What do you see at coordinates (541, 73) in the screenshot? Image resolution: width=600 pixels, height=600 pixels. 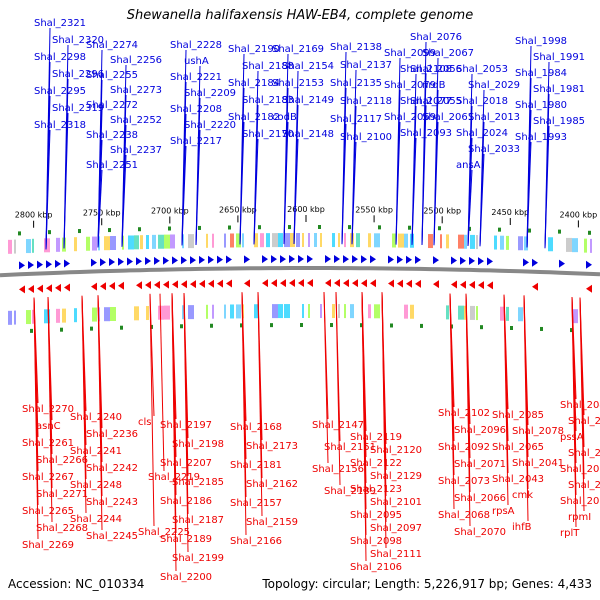 I see `gene-label: Shal_1984` at bounding box center [541, 73].